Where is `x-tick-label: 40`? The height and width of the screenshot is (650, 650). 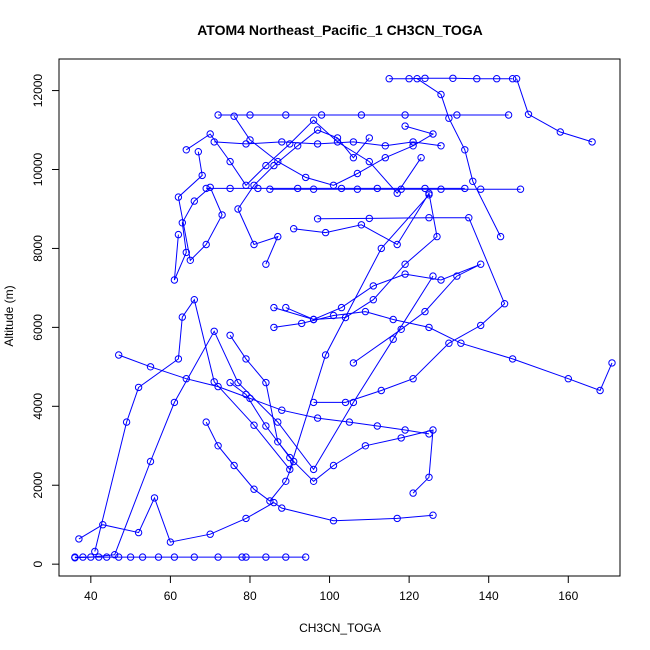 x-tick-label: 40 is located at coordinates (91, 596).